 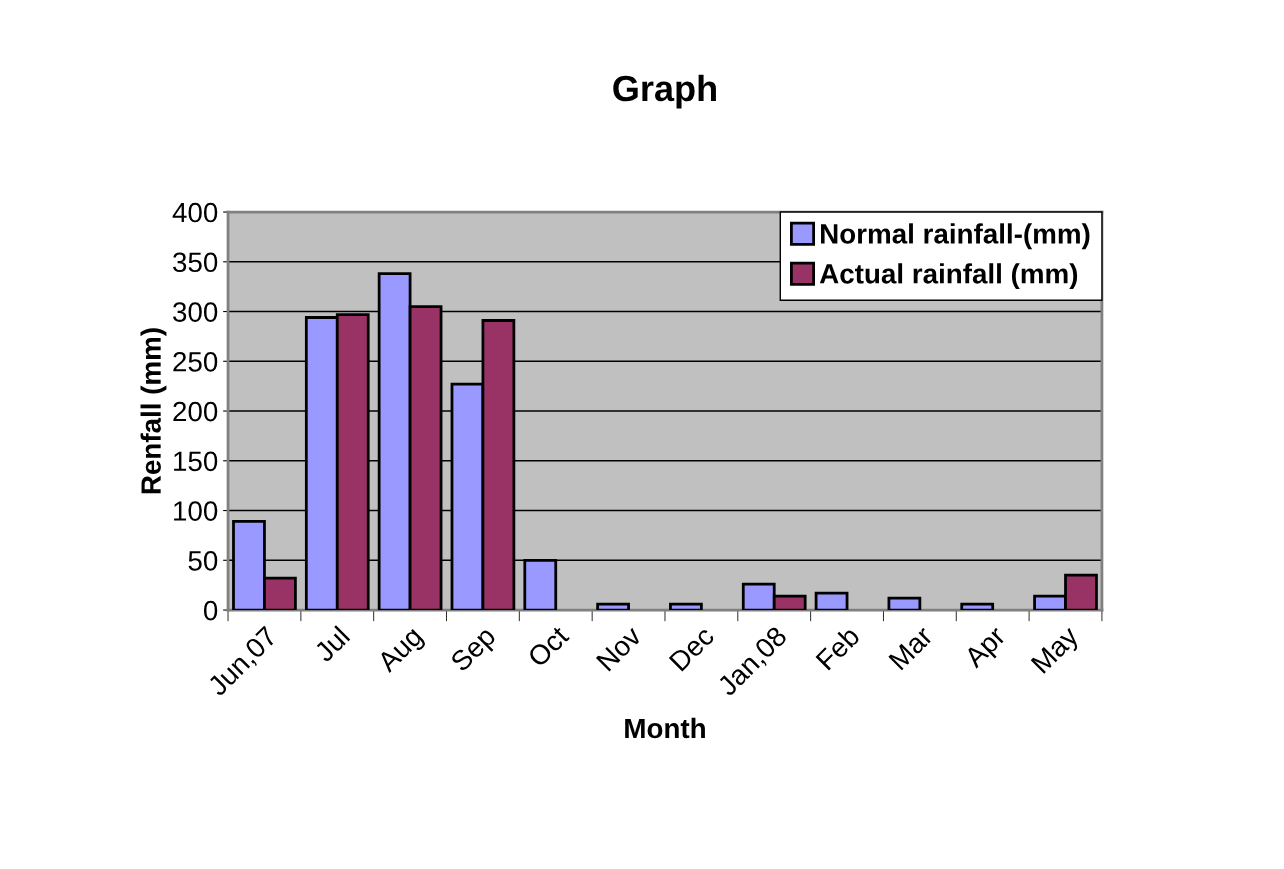 What do you see at coordinates (619, 648) in the screenshot?
I see `x-tick-label: Nov` at bounding box center [619, 648].